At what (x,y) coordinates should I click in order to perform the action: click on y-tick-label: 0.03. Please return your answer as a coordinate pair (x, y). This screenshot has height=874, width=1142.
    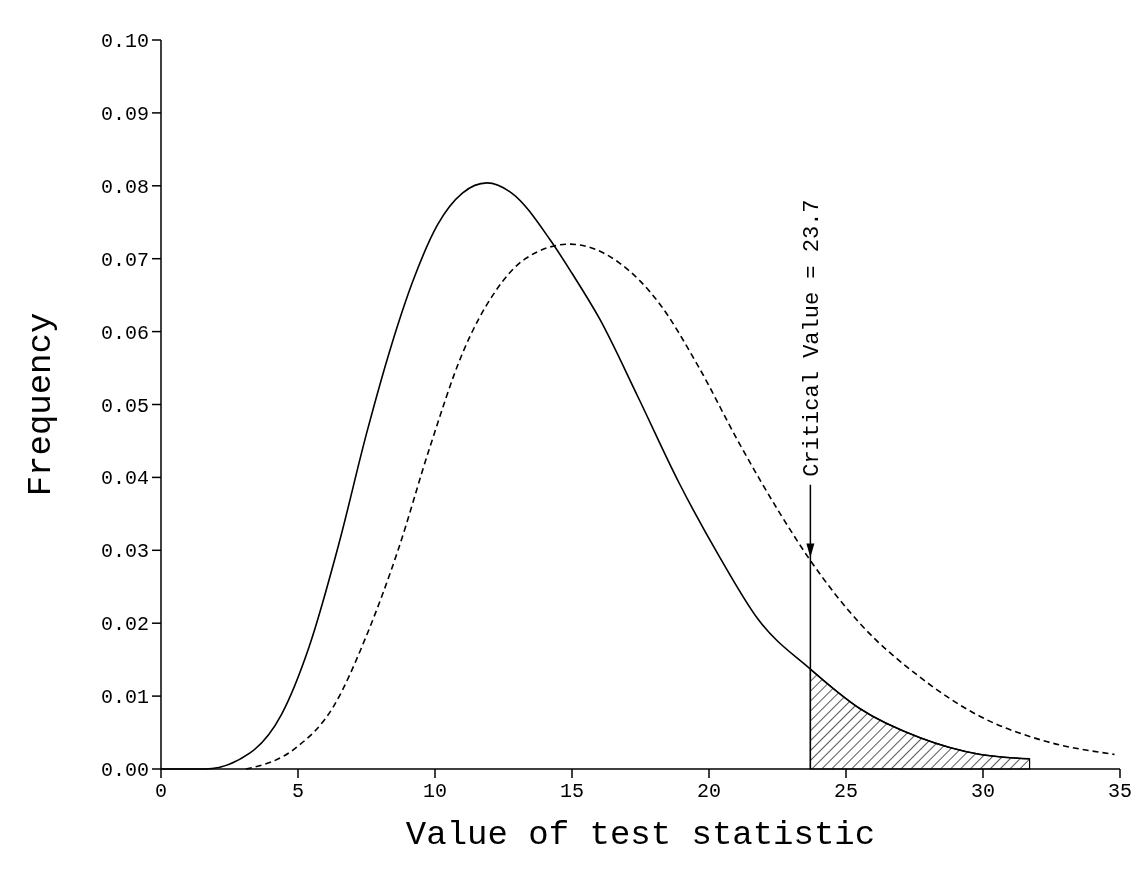
    Looking at the image, I should click on (124, 552).